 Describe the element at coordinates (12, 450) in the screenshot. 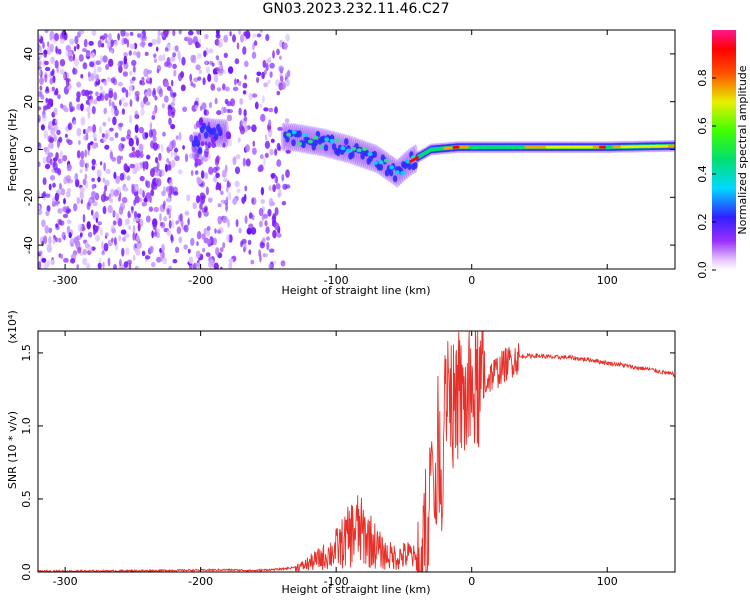

I see `snr-y-axis-label: SNR (10 * v/v)` at that location.